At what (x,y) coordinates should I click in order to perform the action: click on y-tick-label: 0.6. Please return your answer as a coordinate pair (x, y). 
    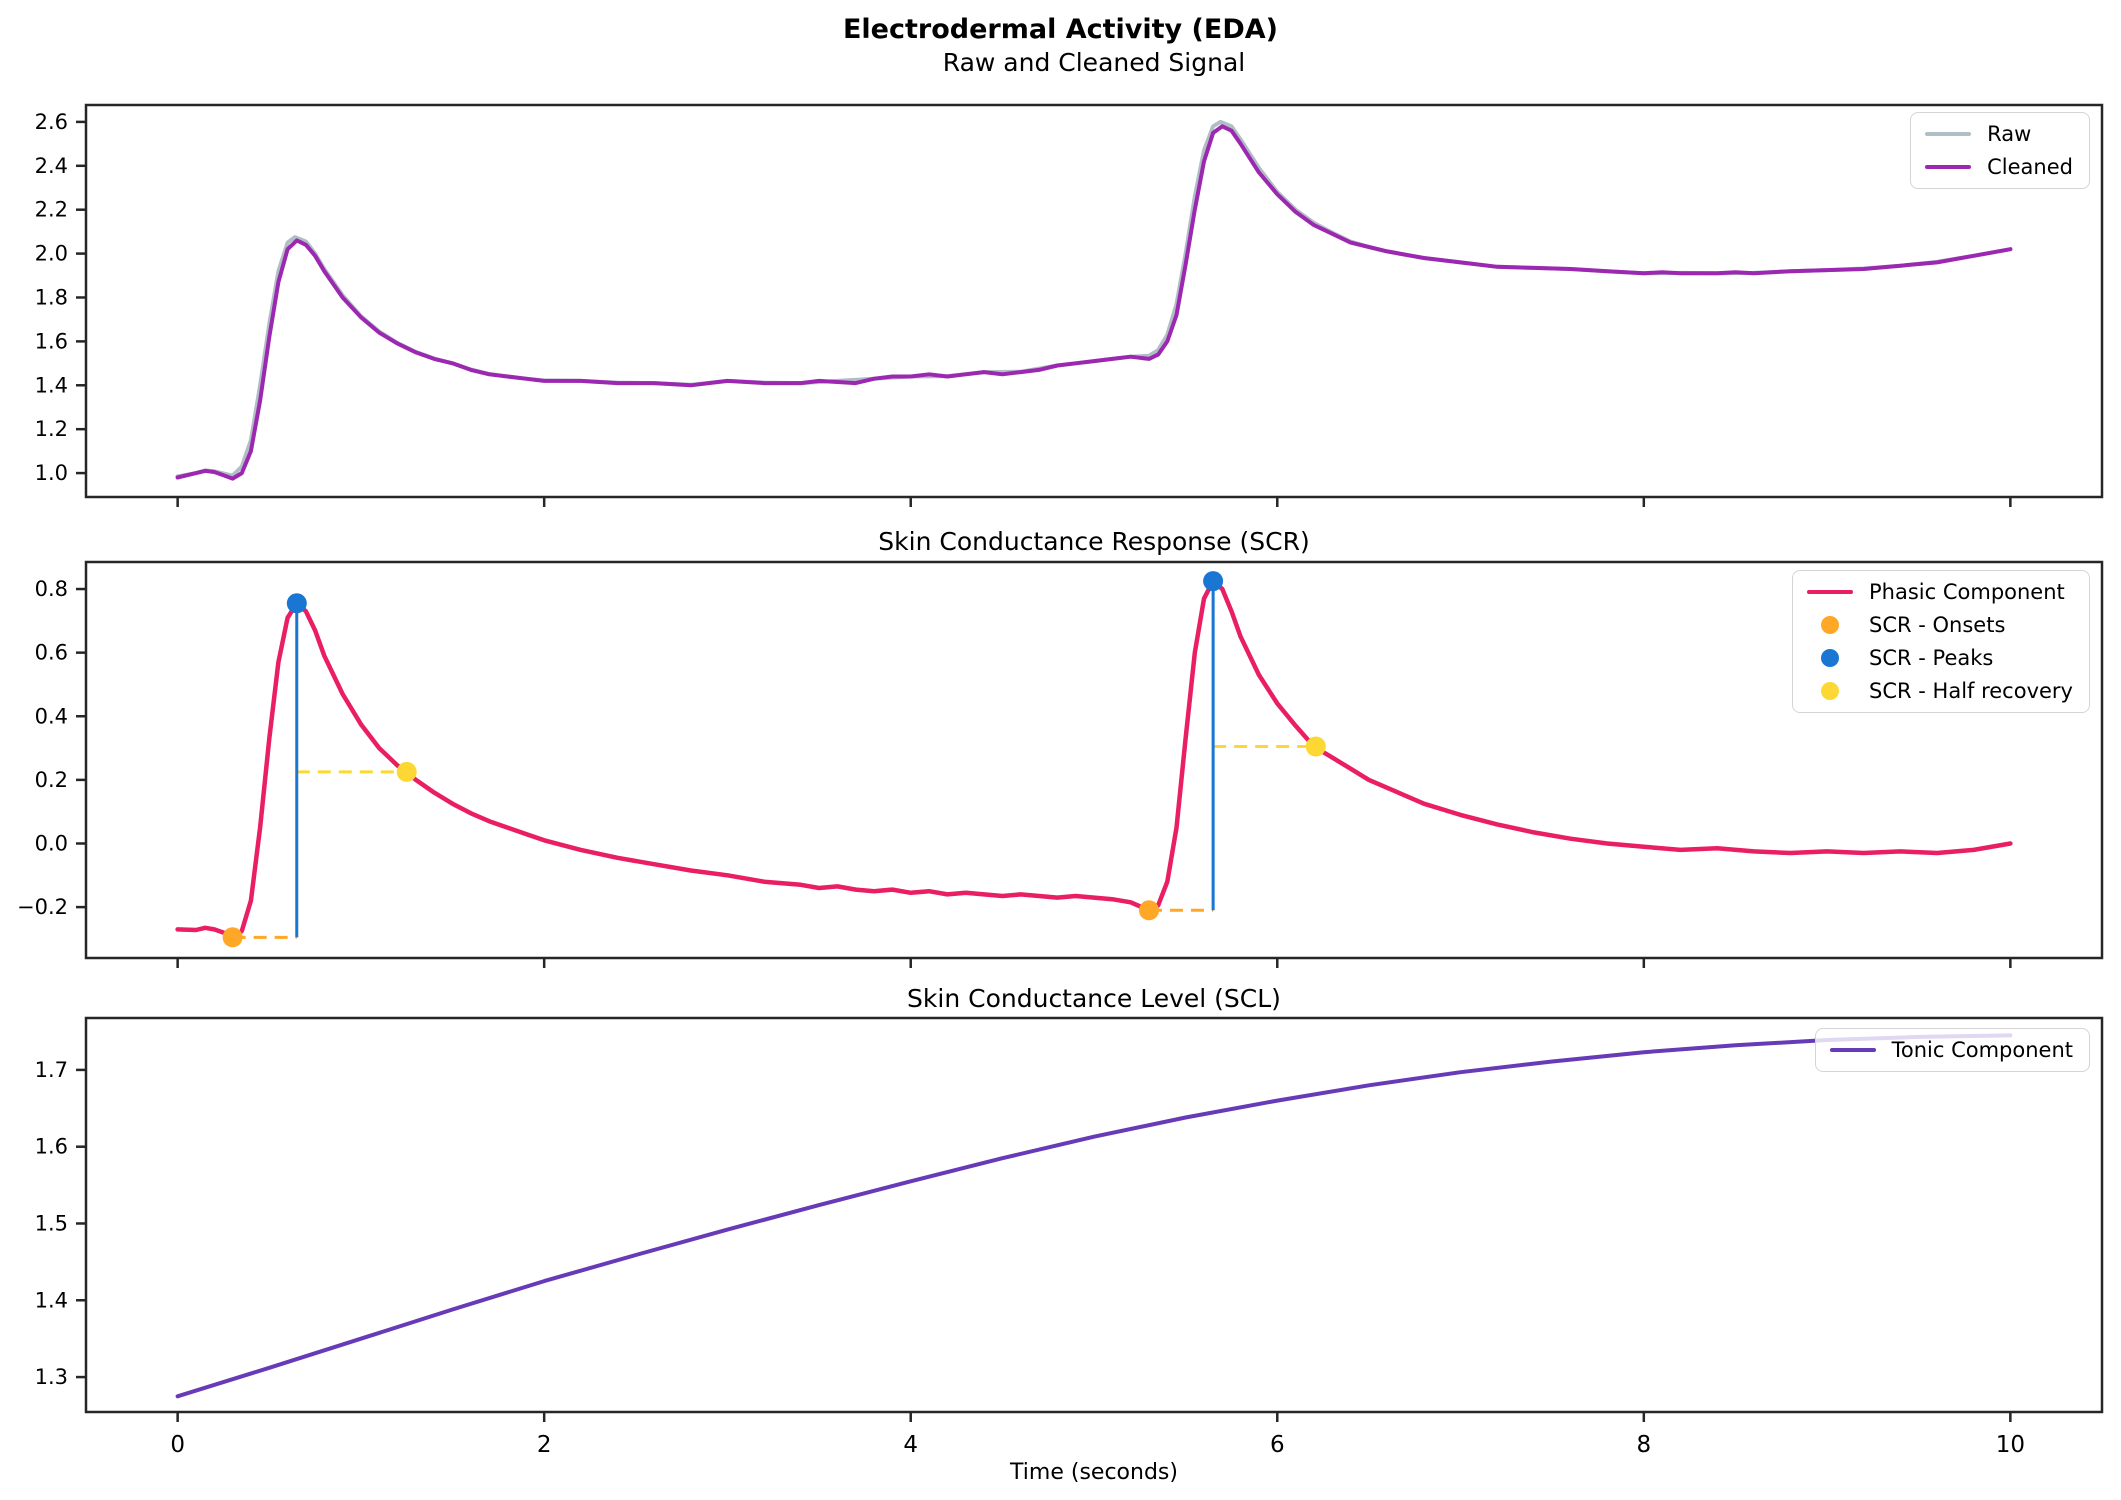
    Looking at the image, I should click on (51, 653).